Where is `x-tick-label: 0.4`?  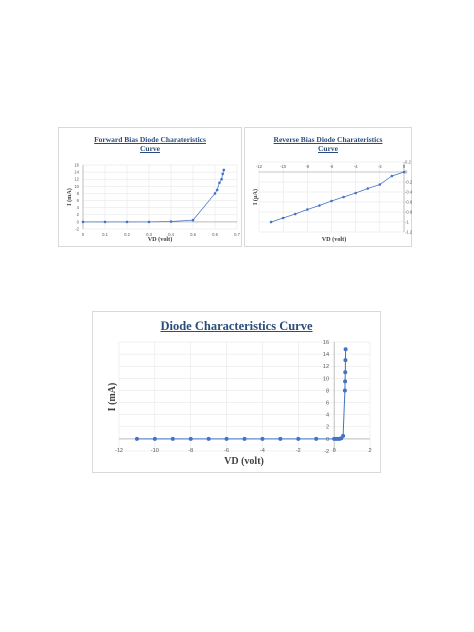 x-tick-label: 0.4 is located at coordinates (171, 234).